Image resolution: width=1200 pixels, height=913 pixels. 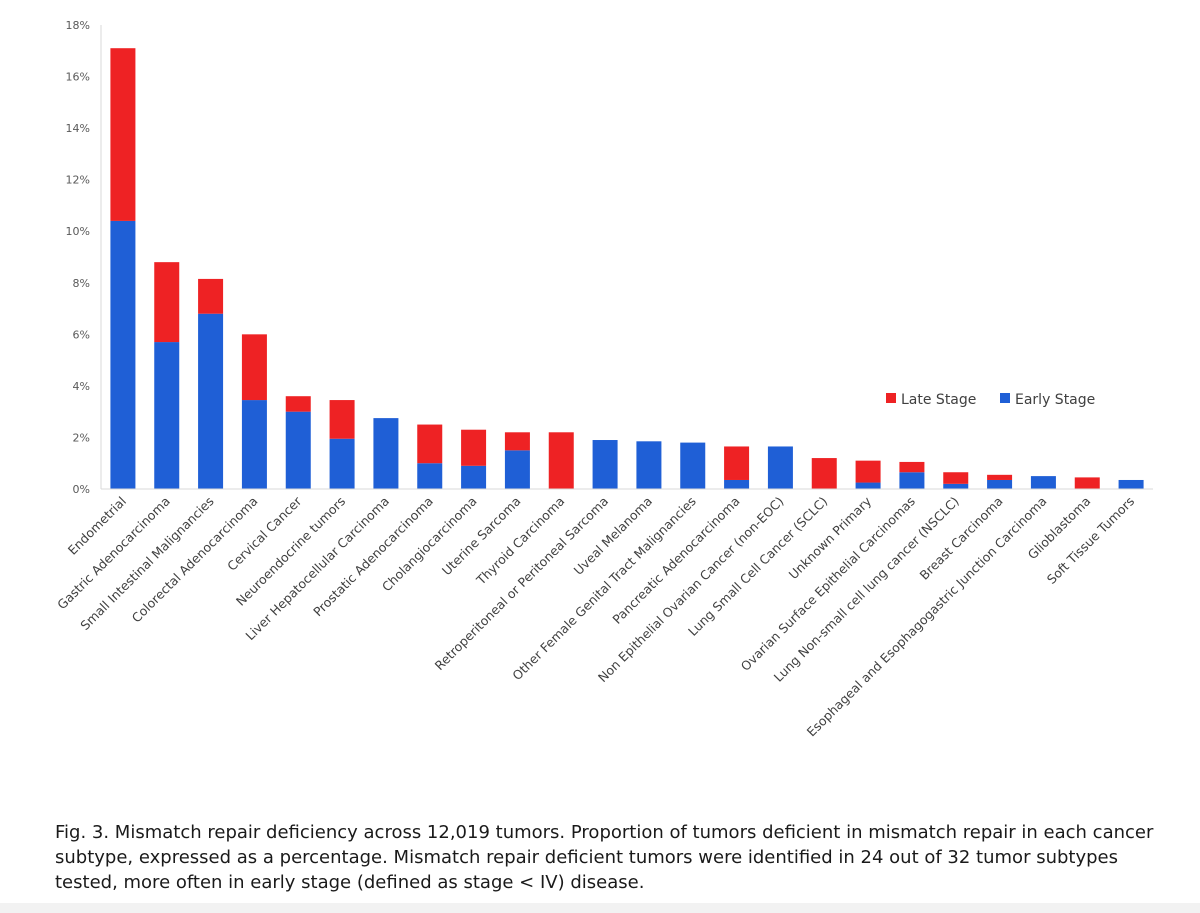 What do you see at coordinates (81, 334) in the screenshot?
I see `y-tick-label: 6%` at bounding box center [81, 334].